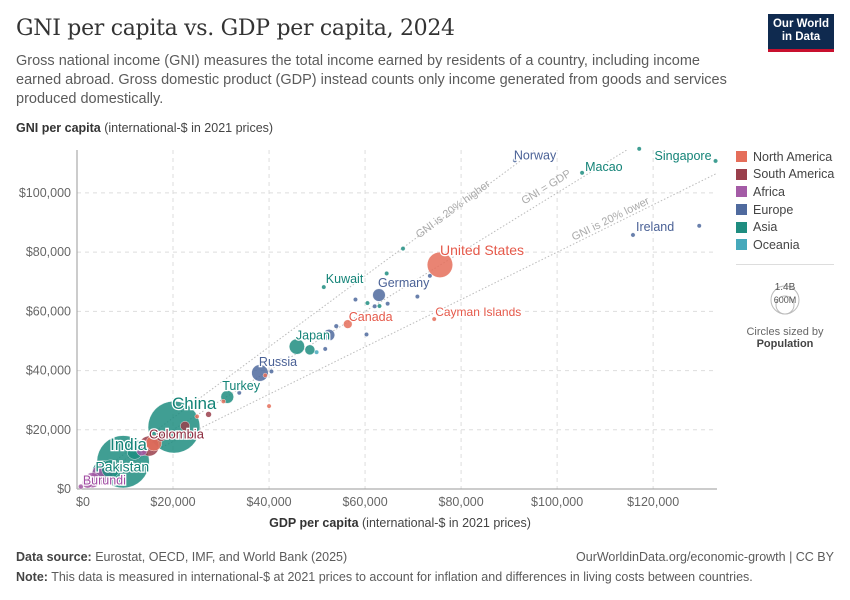  What do you see at coordinates (371, 317) in the screenshot?
I see `point-label: Canada` at bounding box center [371, 317].